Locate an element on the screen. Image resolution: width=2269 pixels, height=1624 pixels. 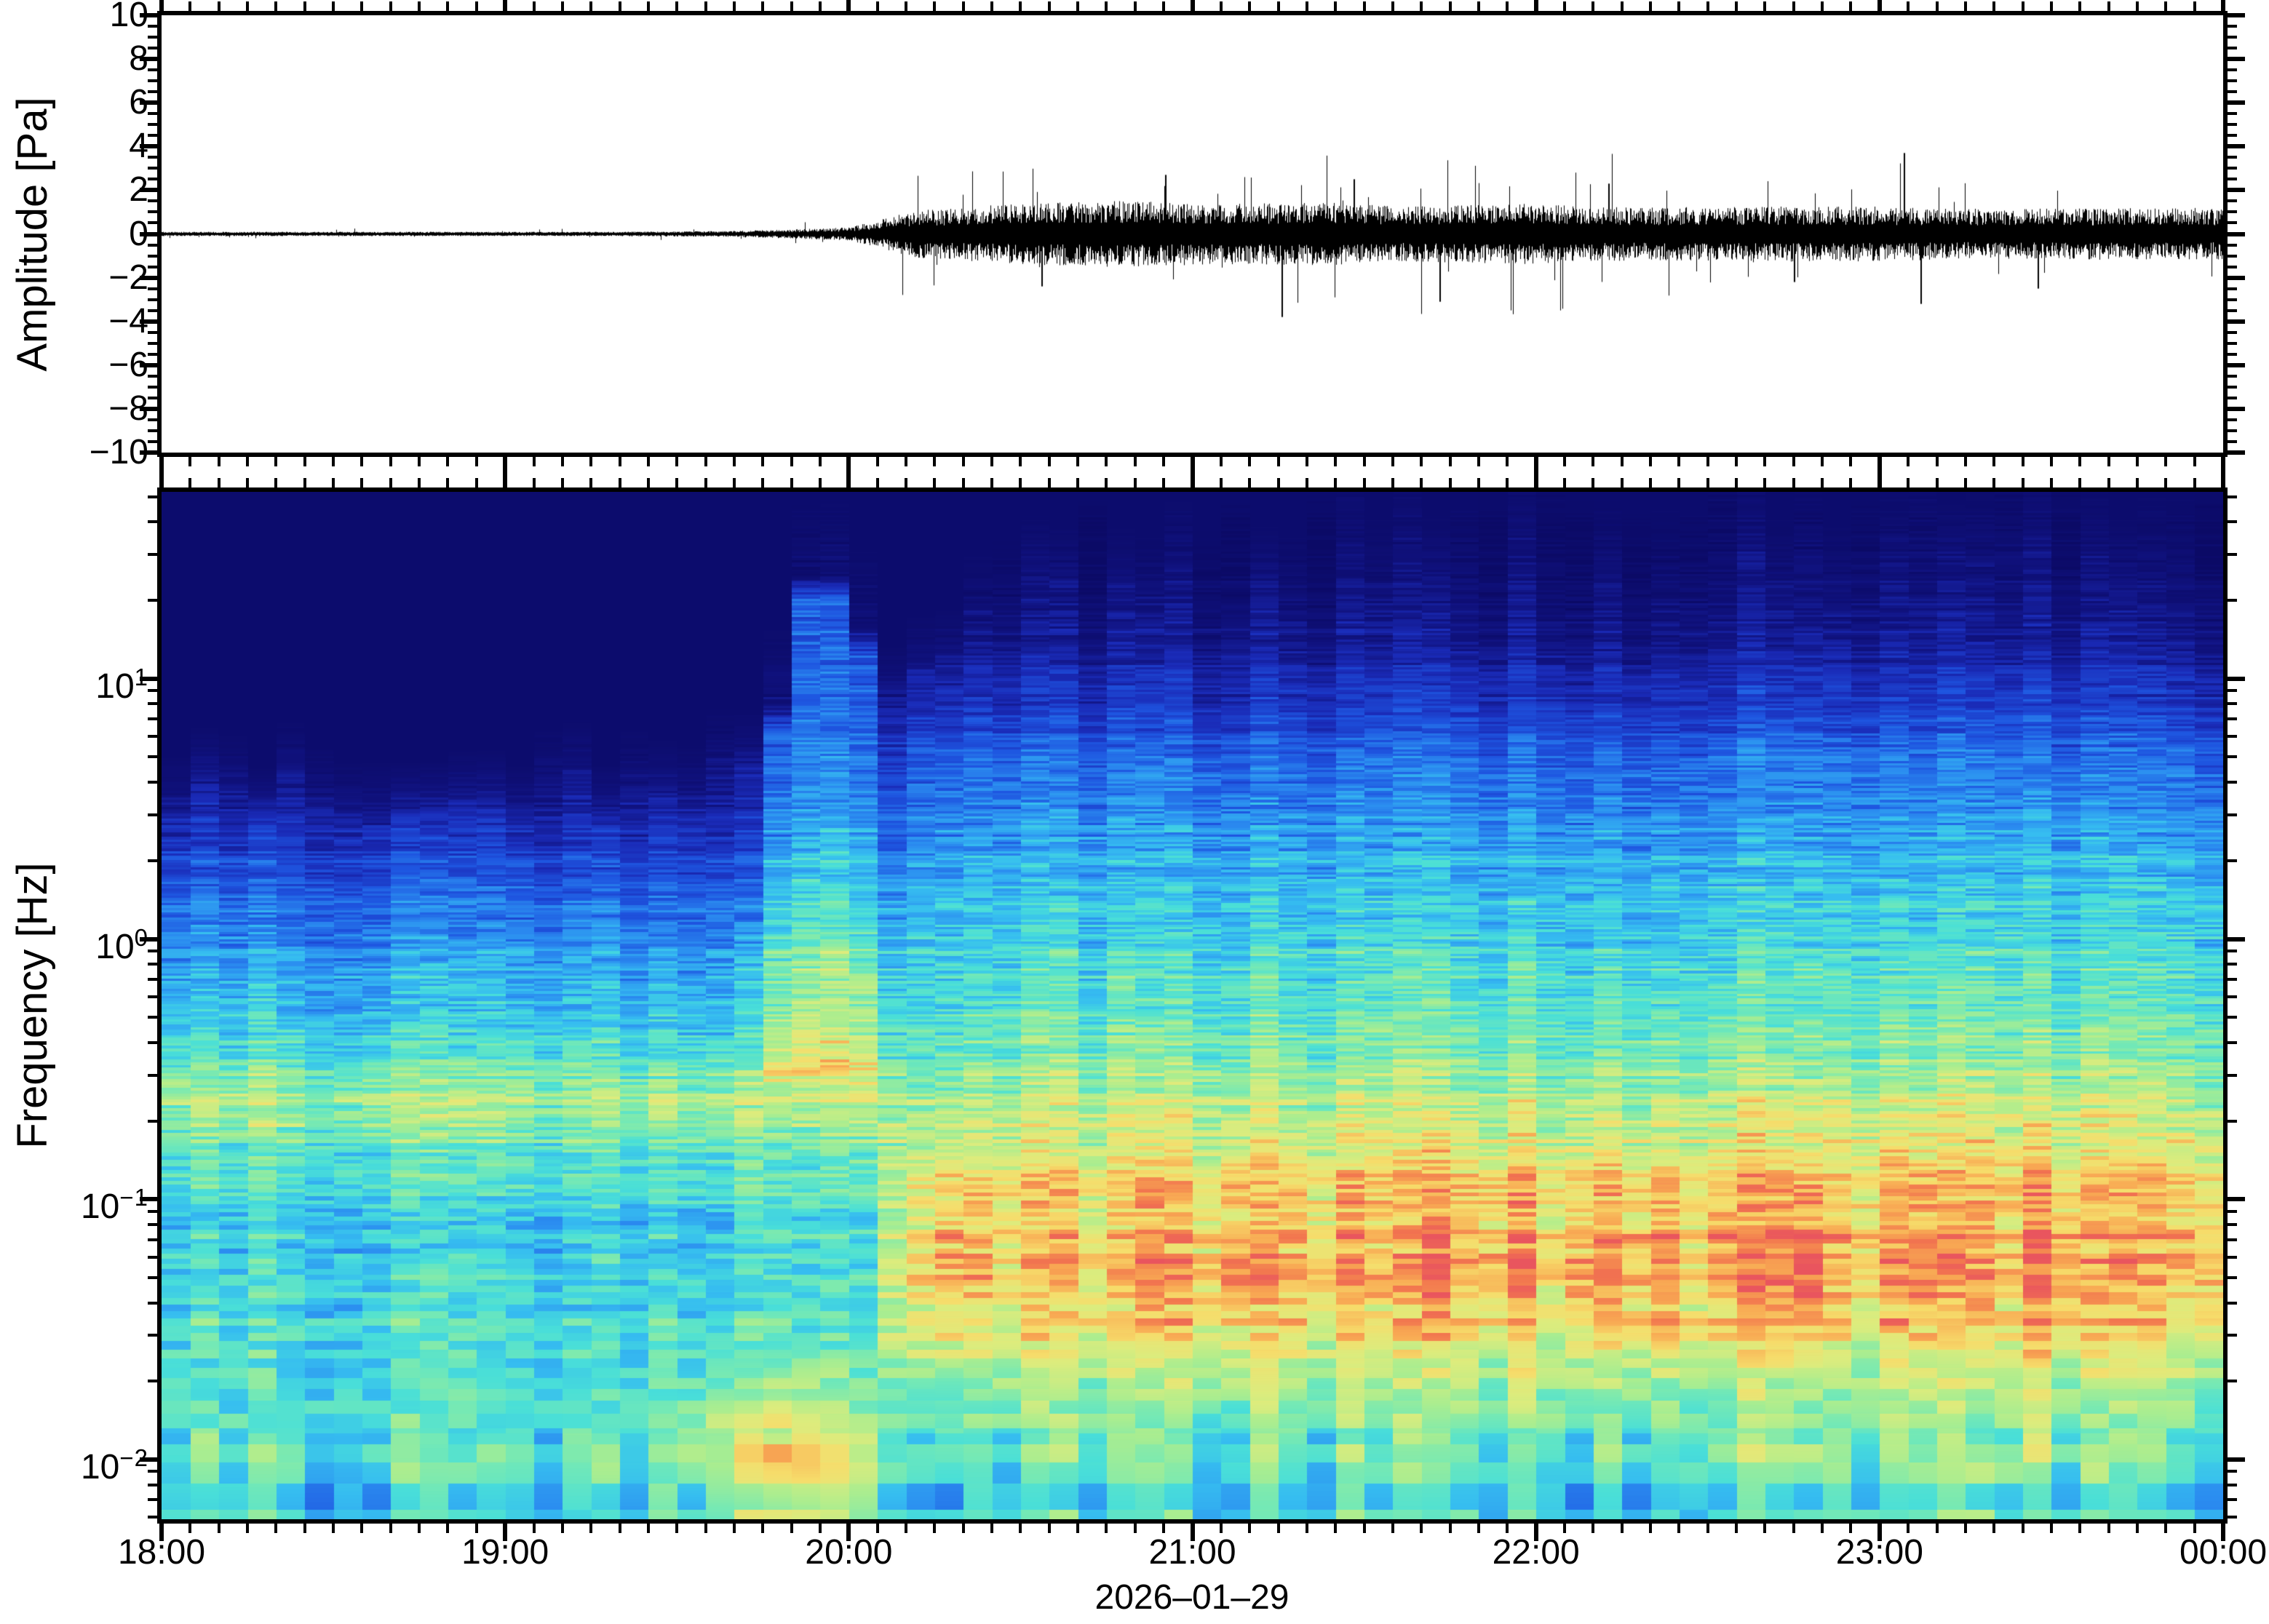
amplitude-tick-label: −10 is located at coordinates (119, 452).